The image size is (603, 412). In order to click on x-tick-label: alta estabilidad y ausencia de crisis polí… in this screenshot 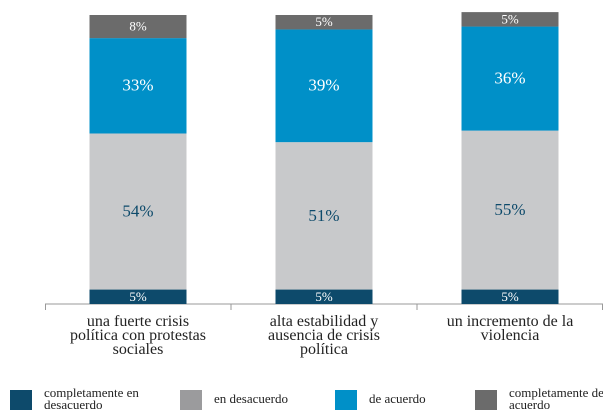, I will do `click(324, 335)`.